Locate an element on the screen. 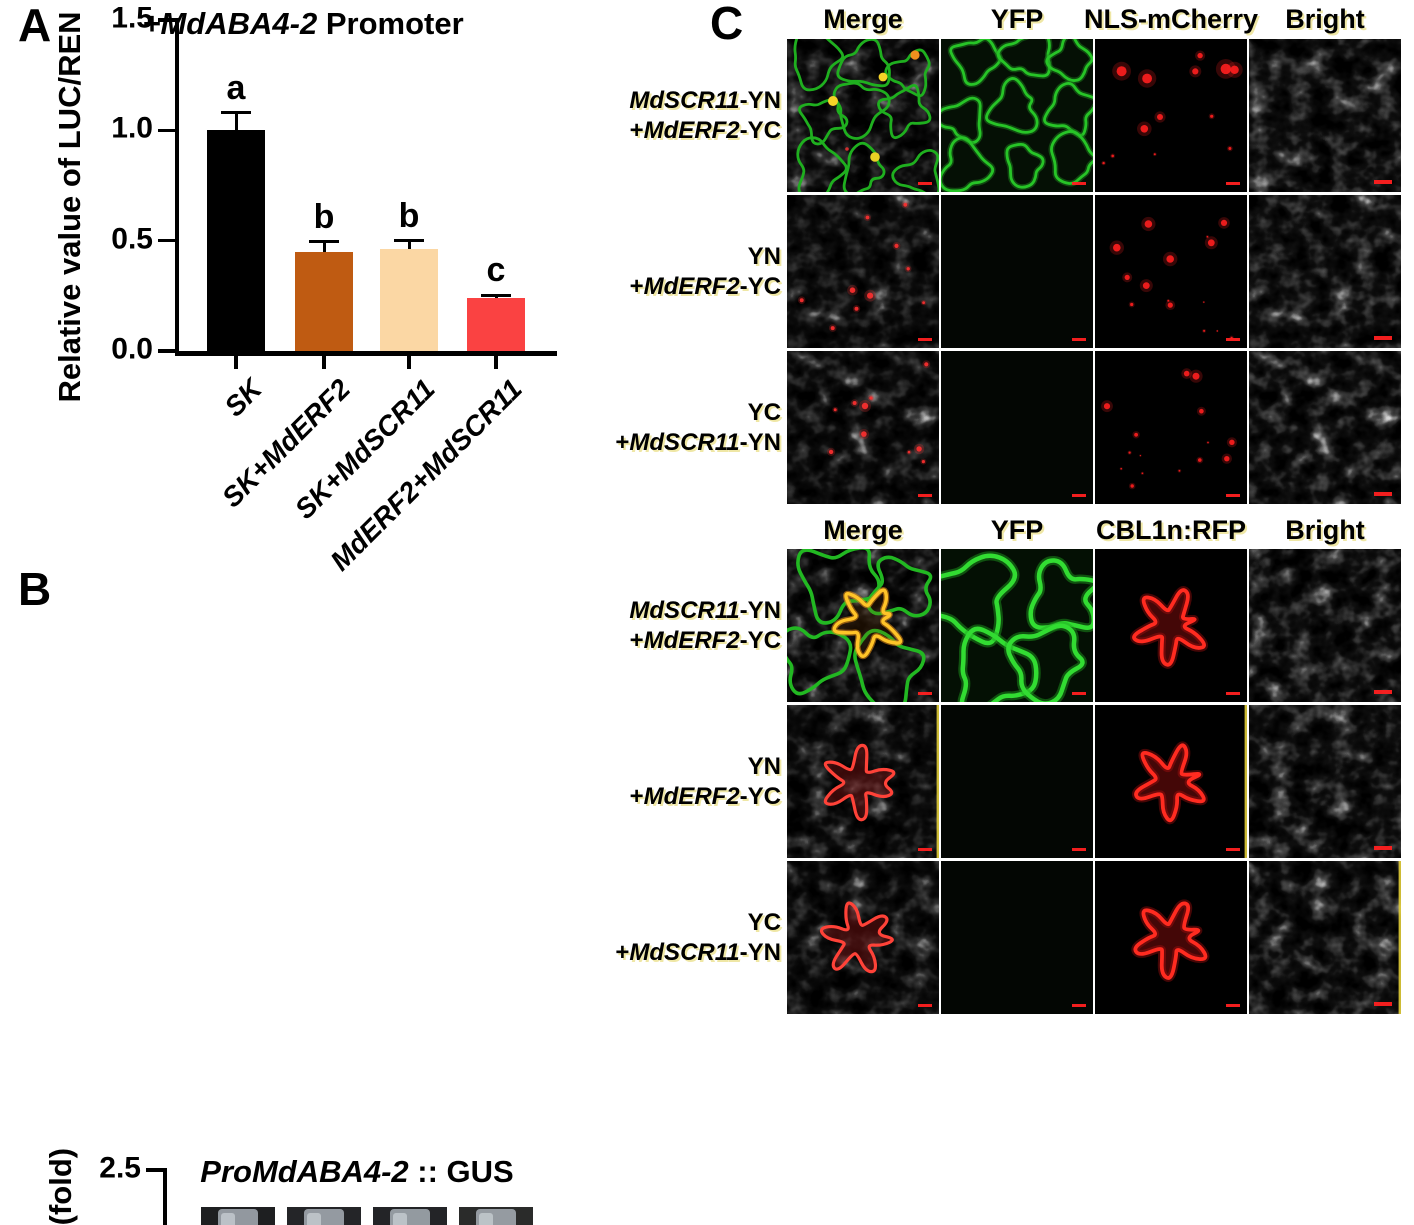 This screenshot has width=1414, height=1225. micrograph-bright-reddots-b1r2c1 is located at coordinates (863, 271).